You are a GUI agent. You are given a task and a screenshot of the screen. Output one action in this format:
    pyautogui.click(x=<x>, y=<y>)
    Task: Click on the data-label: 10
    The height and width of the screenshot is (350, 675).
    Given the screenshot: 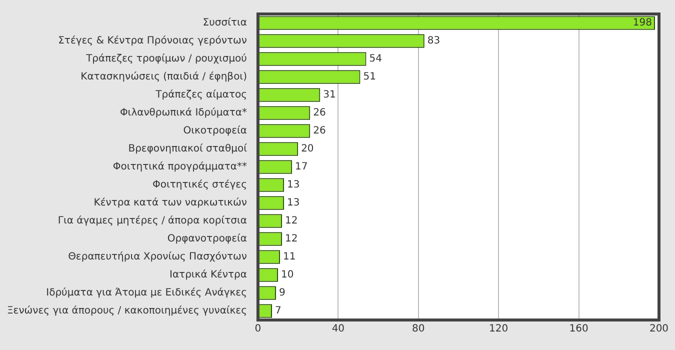 What is the action you would take?
    pyautogui.click(x=287, y=275)
    